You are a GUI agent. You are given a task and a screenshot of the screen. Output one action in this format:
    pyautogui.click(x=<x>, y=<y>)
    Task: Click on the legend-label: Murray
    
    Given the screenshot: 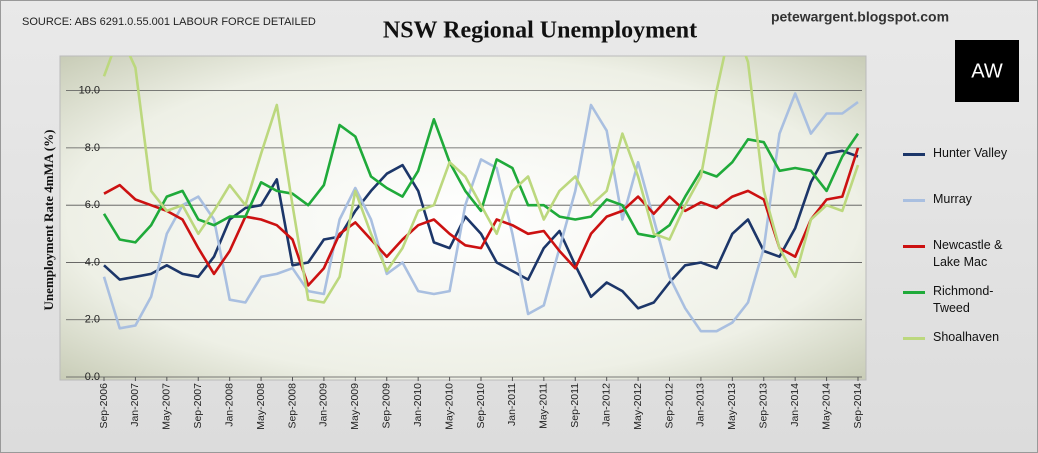 What is the action you would take?
    pyautogui.click(x=952, y=199)
    